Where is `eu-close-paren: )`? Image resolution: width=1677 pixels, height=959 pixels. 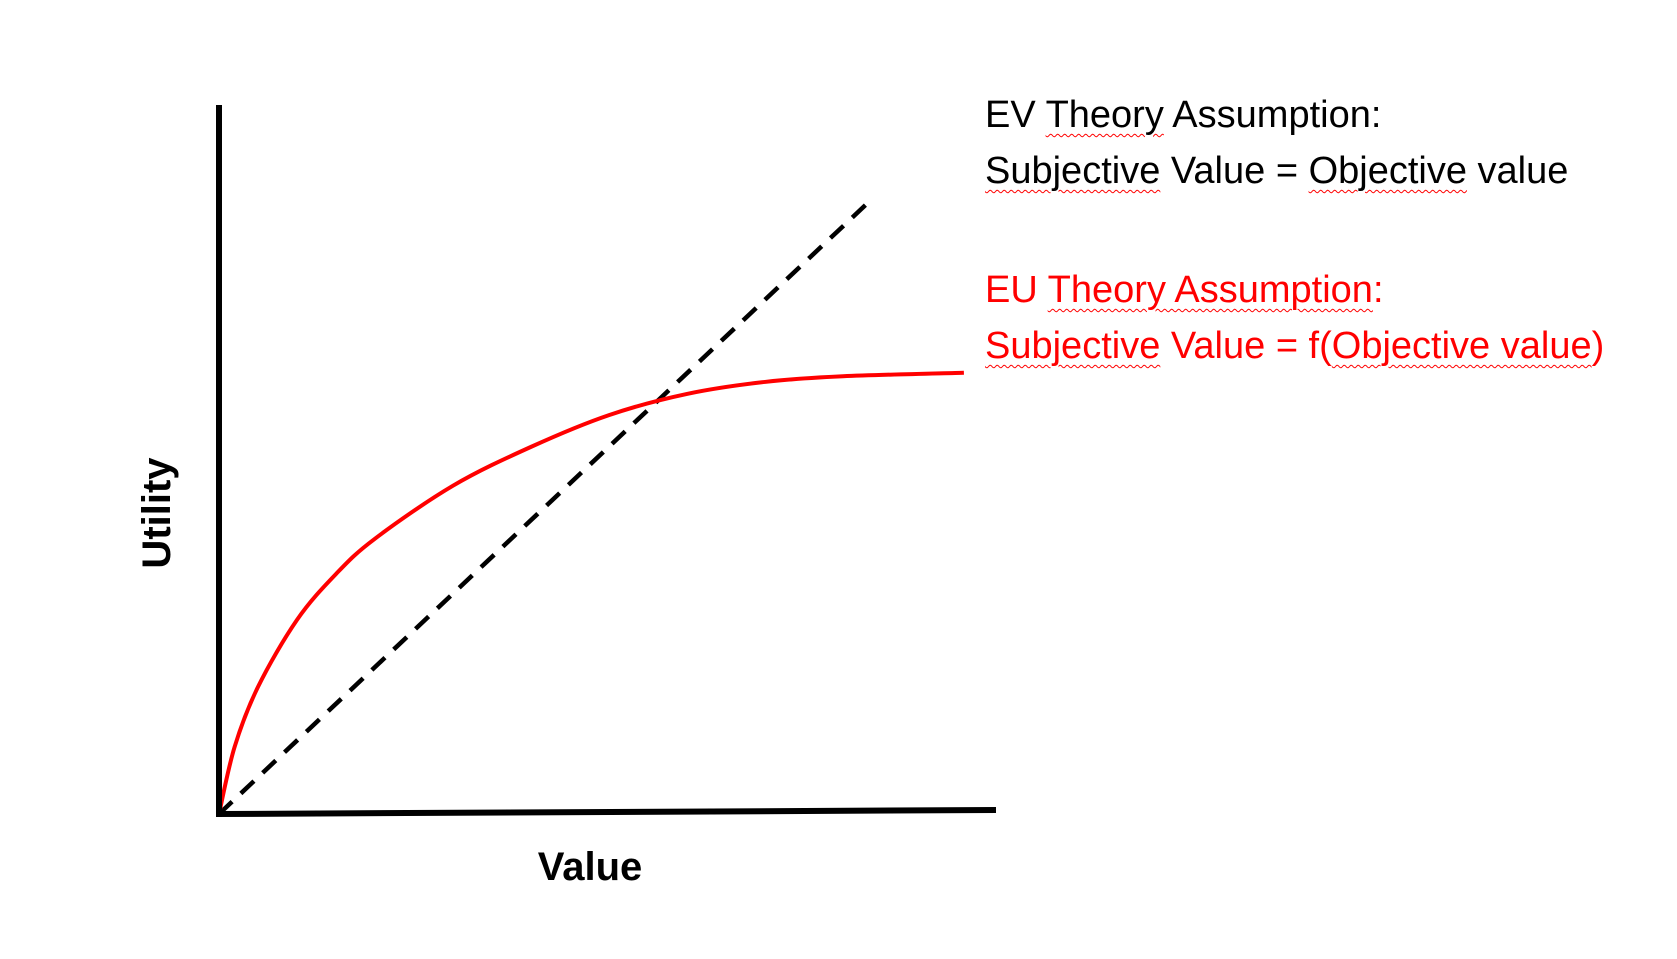
eu-close-paren: ) is located at coordinates (1598, 346).